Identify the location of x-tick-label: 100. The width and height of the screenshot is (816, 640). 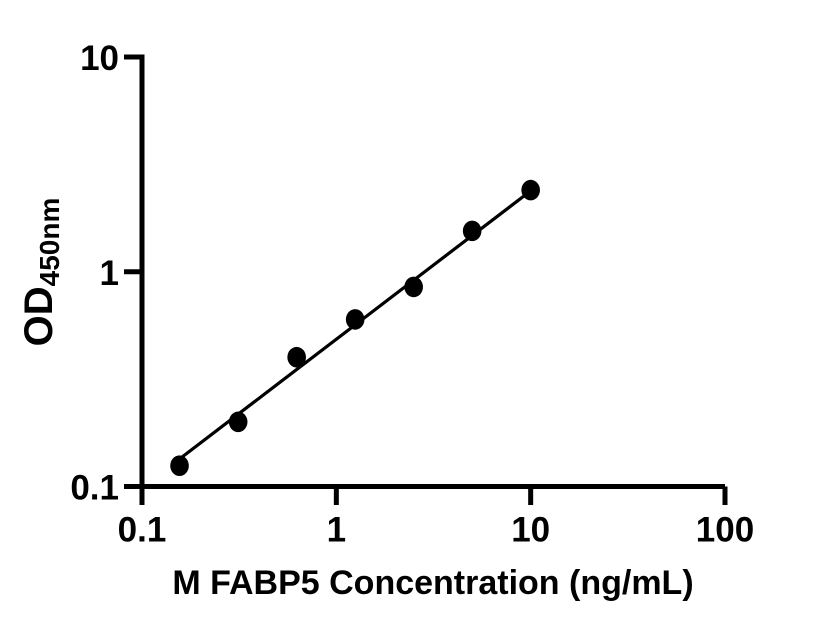
(725, 530).